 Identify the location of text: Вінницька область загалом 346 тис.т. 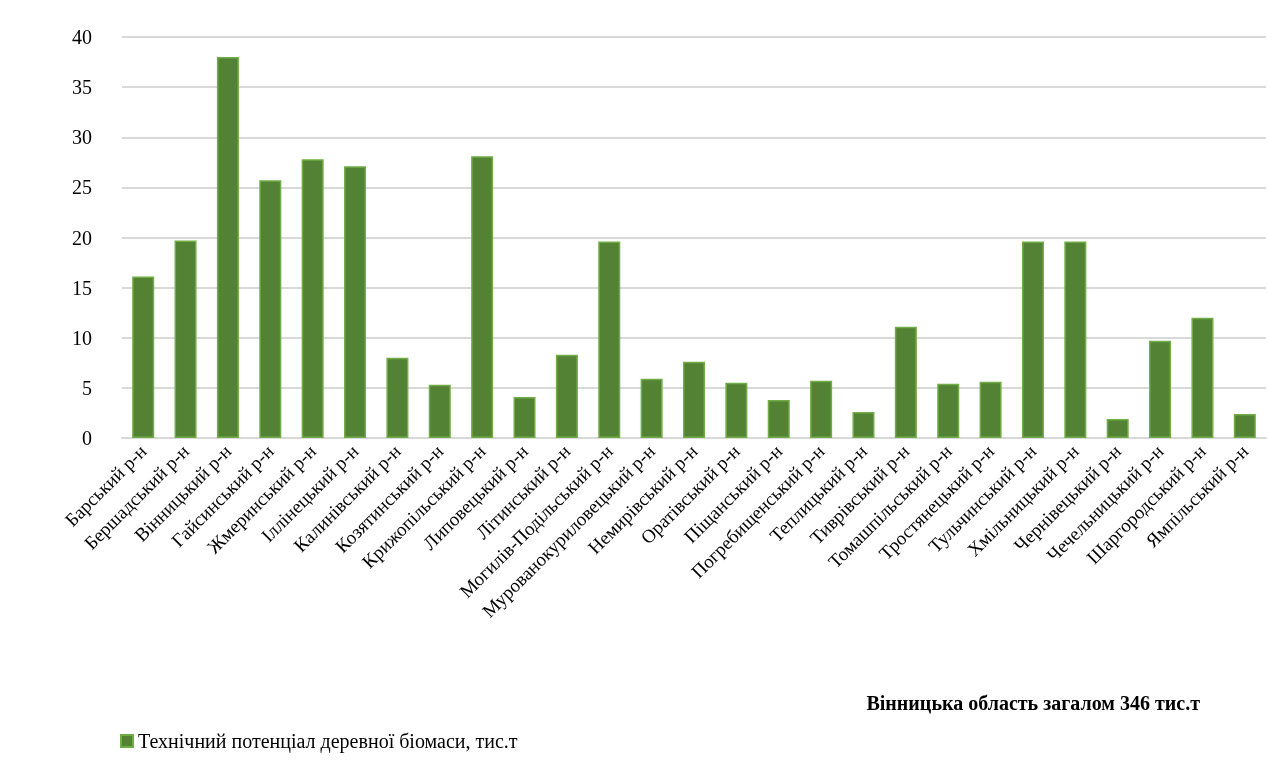
(1033, 703).